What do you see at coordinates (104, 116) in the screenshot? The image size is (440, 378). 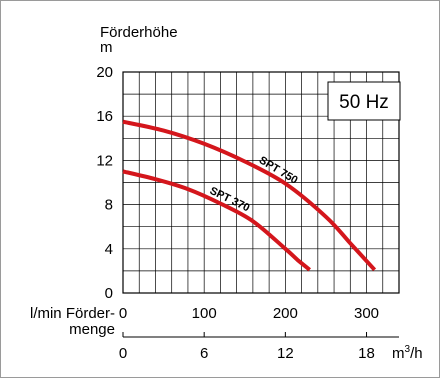 I see `y-tick-label: 16` at bounding box center [104, 116].